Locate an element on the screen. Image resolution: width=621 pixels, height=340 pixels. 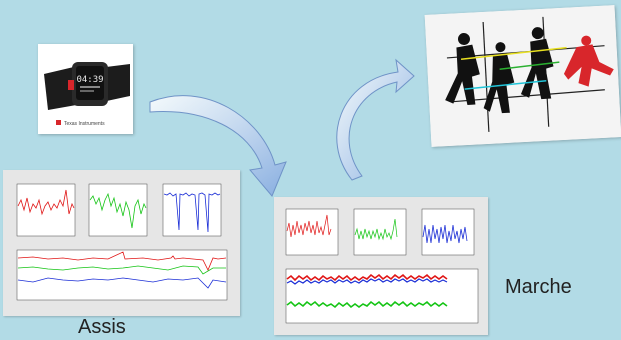
watch-time-display: 04:39 is located at coordinates (89, 80).